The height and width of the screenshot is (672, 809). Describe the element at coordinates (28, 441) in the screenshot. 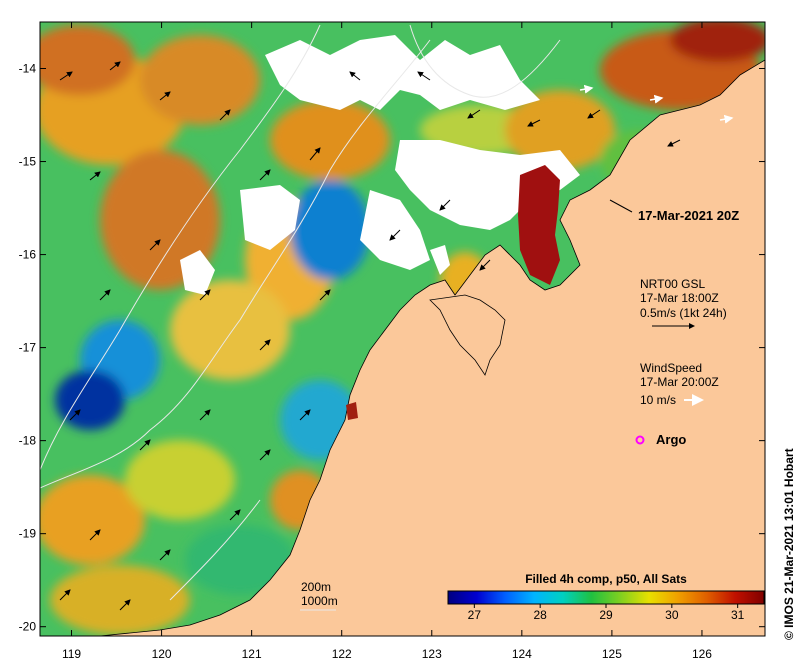

I see `lat-tick-label: -18` at that location.